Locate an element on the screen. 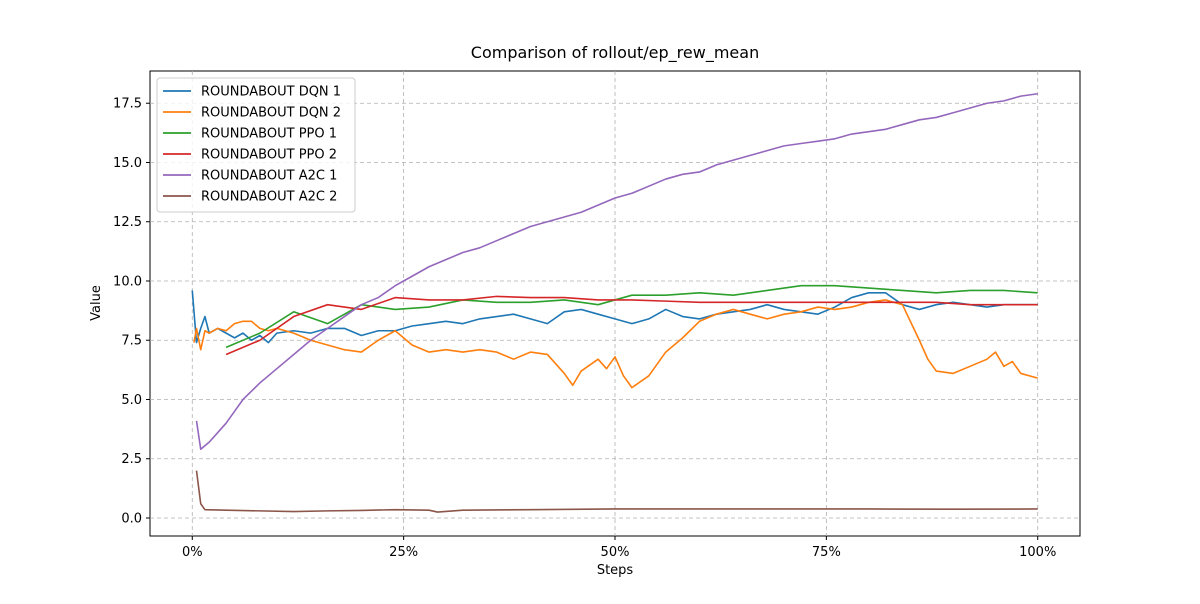  legend-label: ROUNDABOUT PPO 2 is located at coordinates (269, 155).